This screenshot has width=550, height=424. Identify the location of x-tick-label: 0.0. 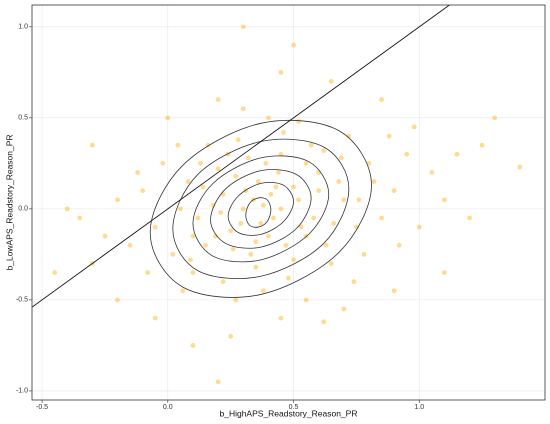
(168, 407).